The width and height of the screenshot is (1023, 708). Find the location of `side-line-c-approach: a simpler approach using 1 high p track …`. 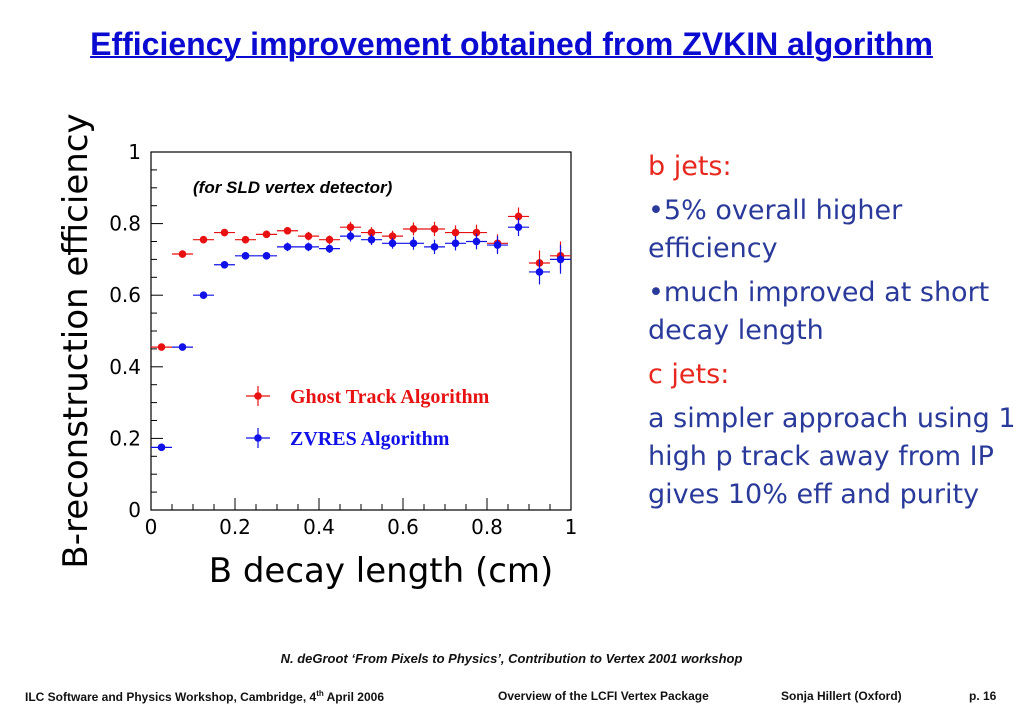

side-line-c-approach: a simpler approach using 1 high p track … is located at coordinates (832, 456).